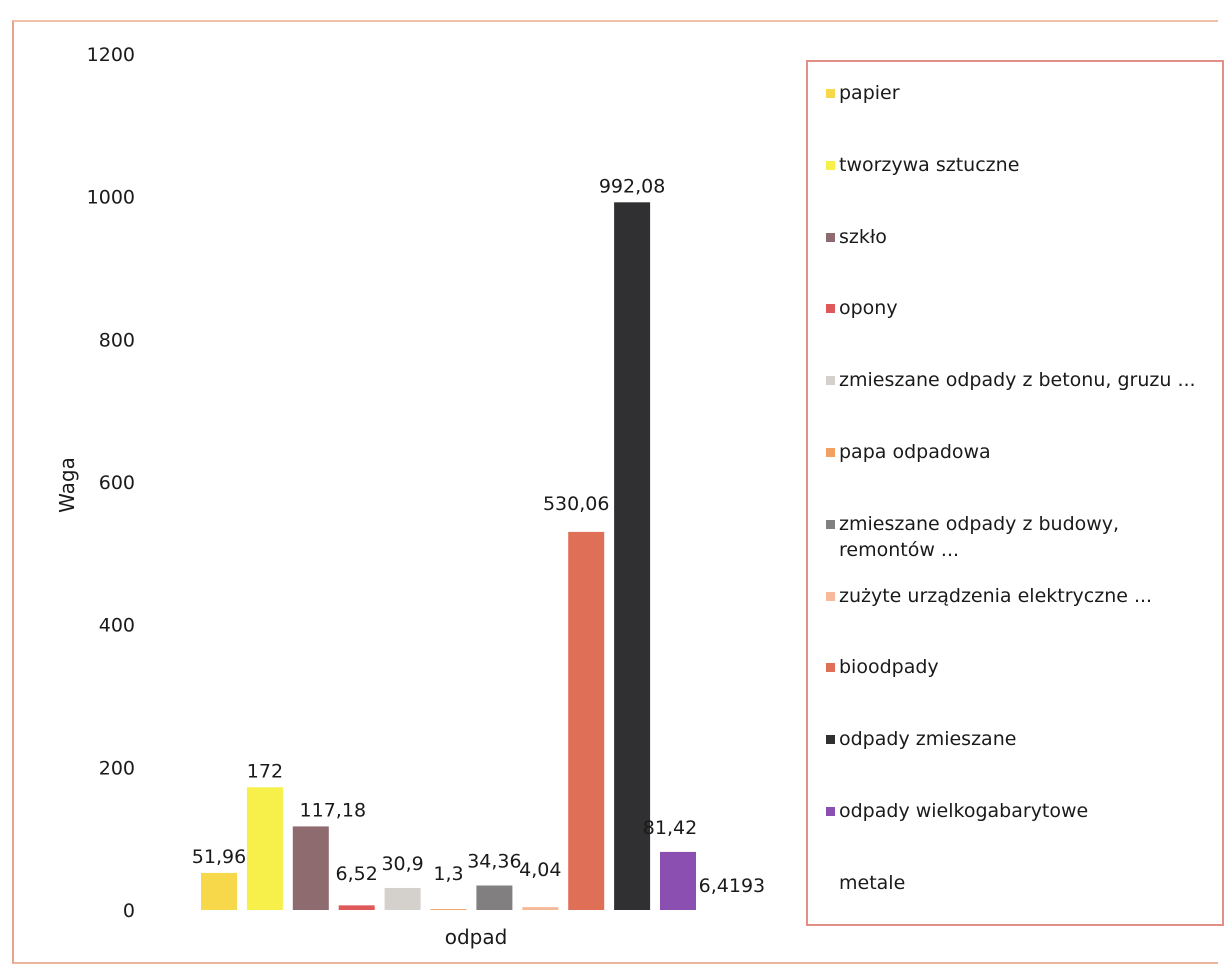 The height and width of the screenshot is (974, 1230). I want to click on legend-item-2: szkło, so click(1021, 237).